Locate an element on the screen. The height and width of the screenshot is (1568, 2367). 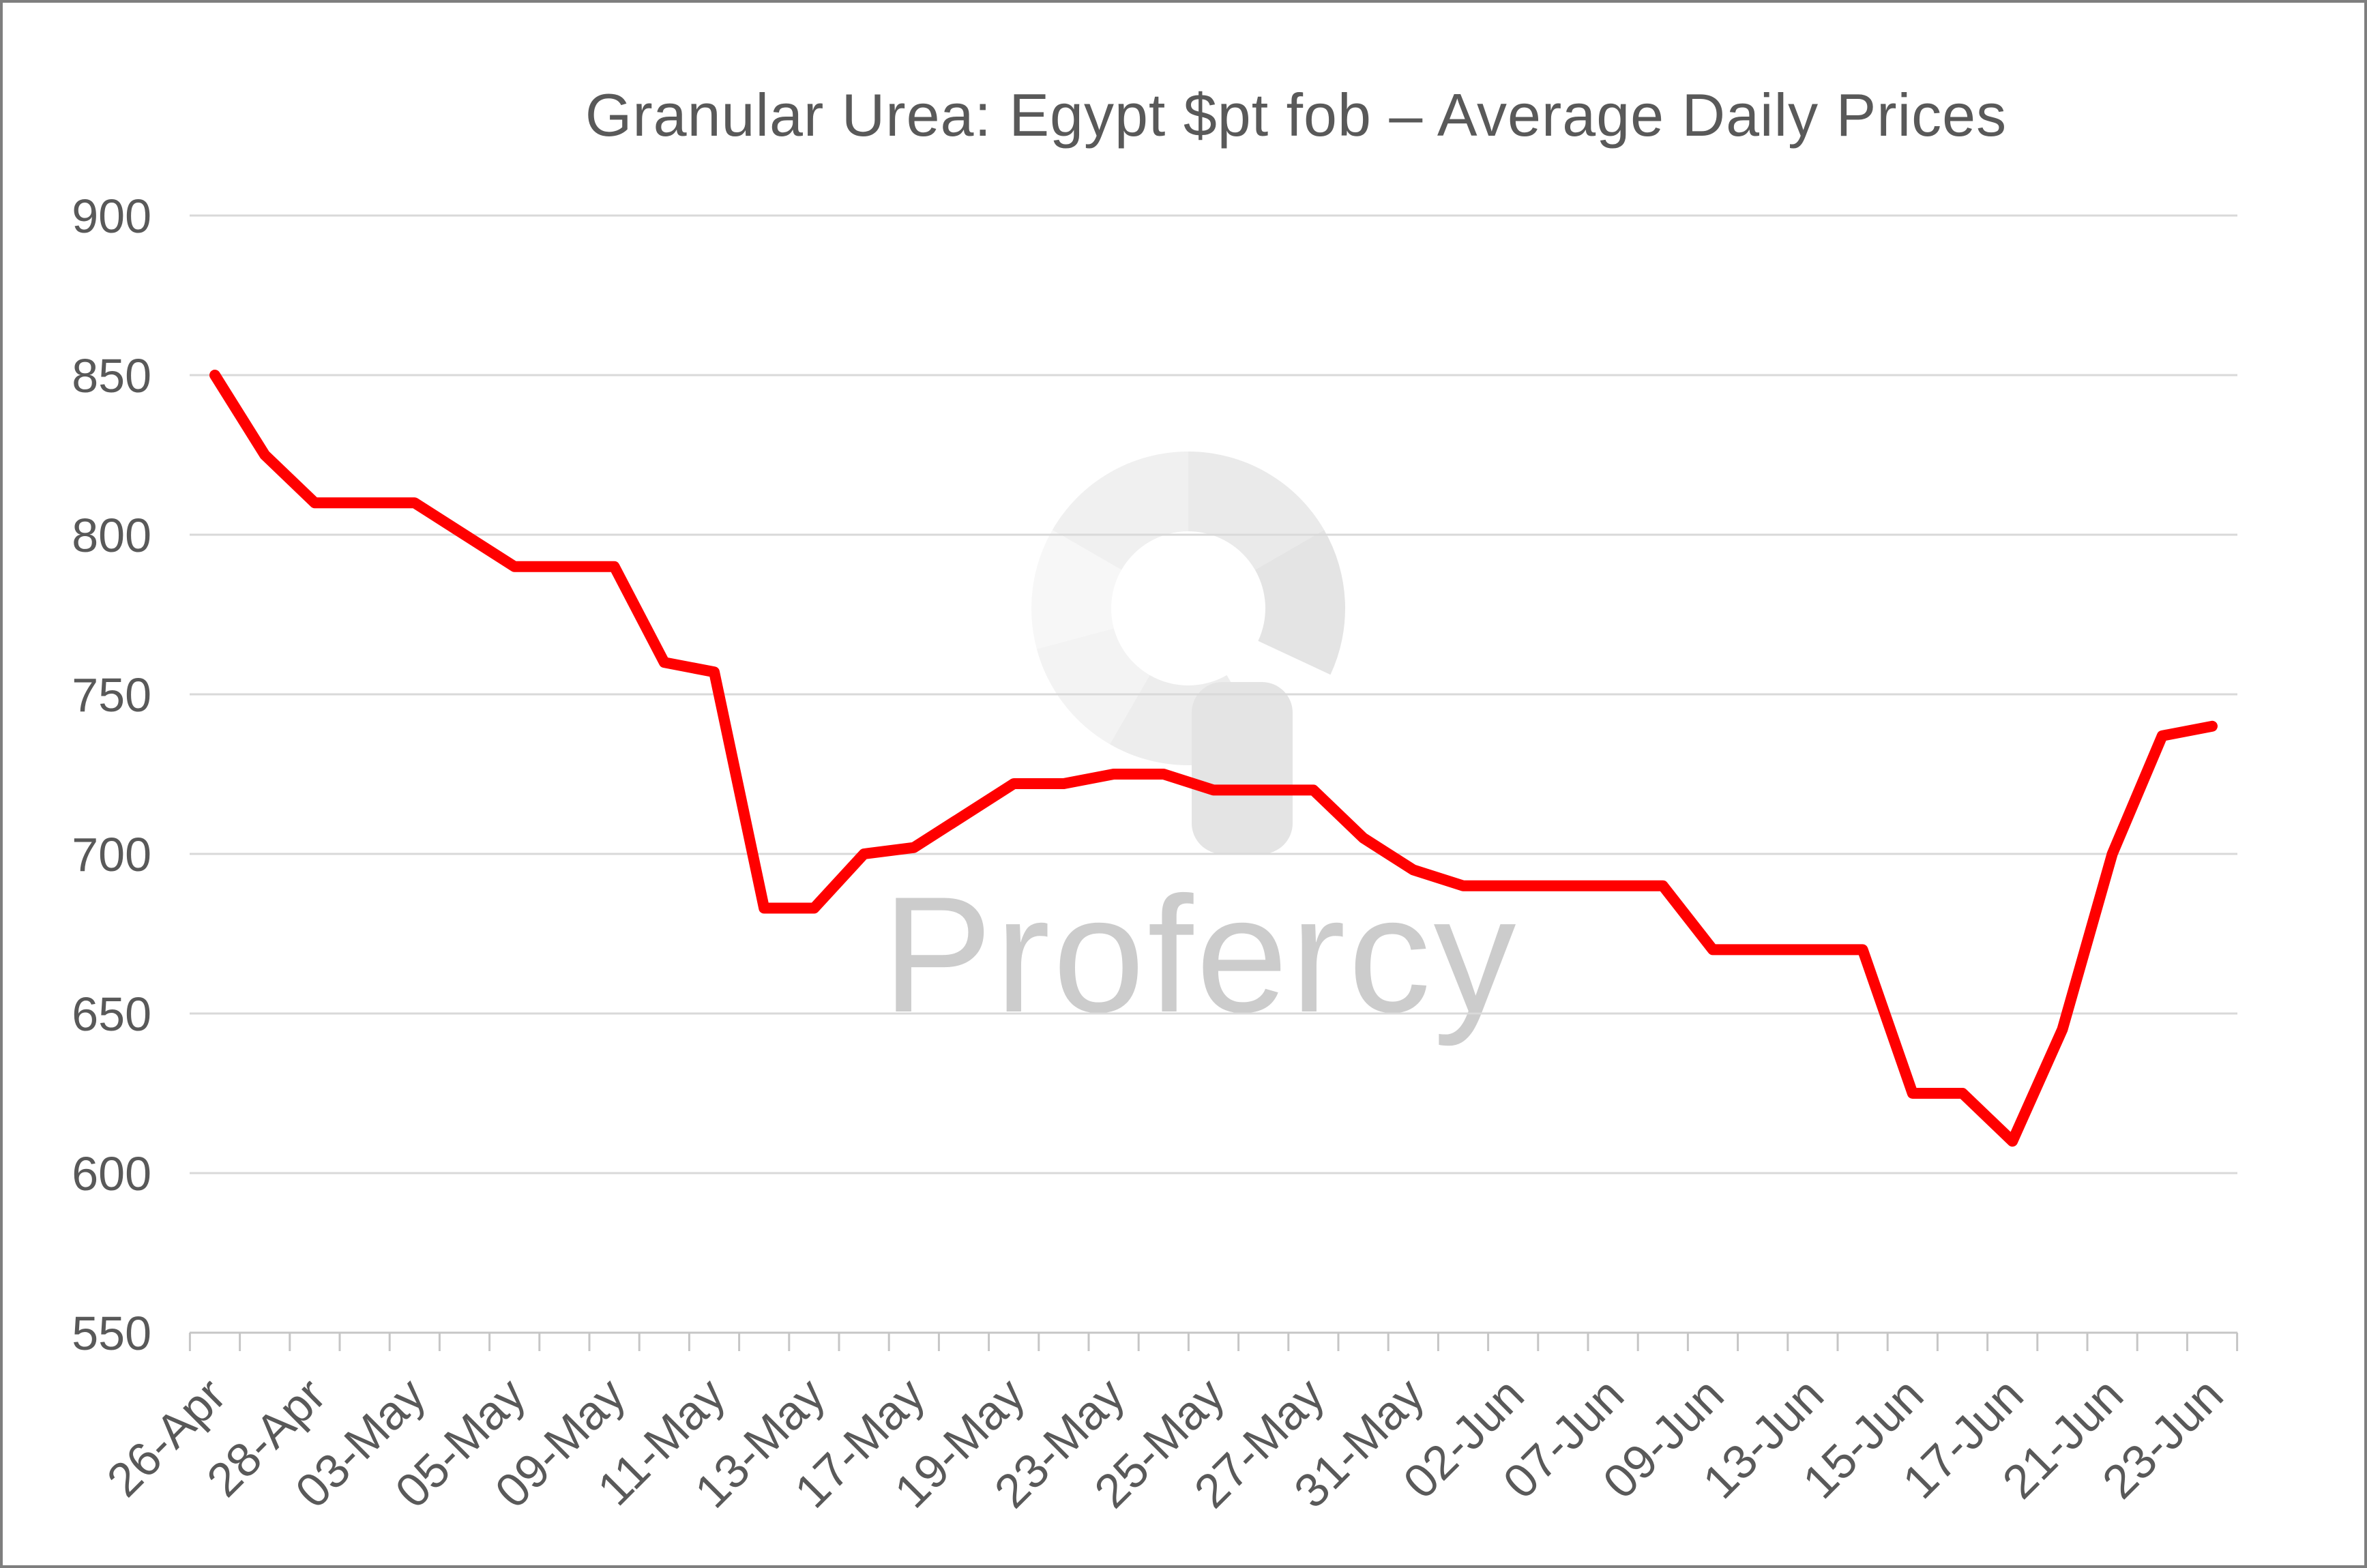
watermark: Profercy is located at coordinates (1200, 749).